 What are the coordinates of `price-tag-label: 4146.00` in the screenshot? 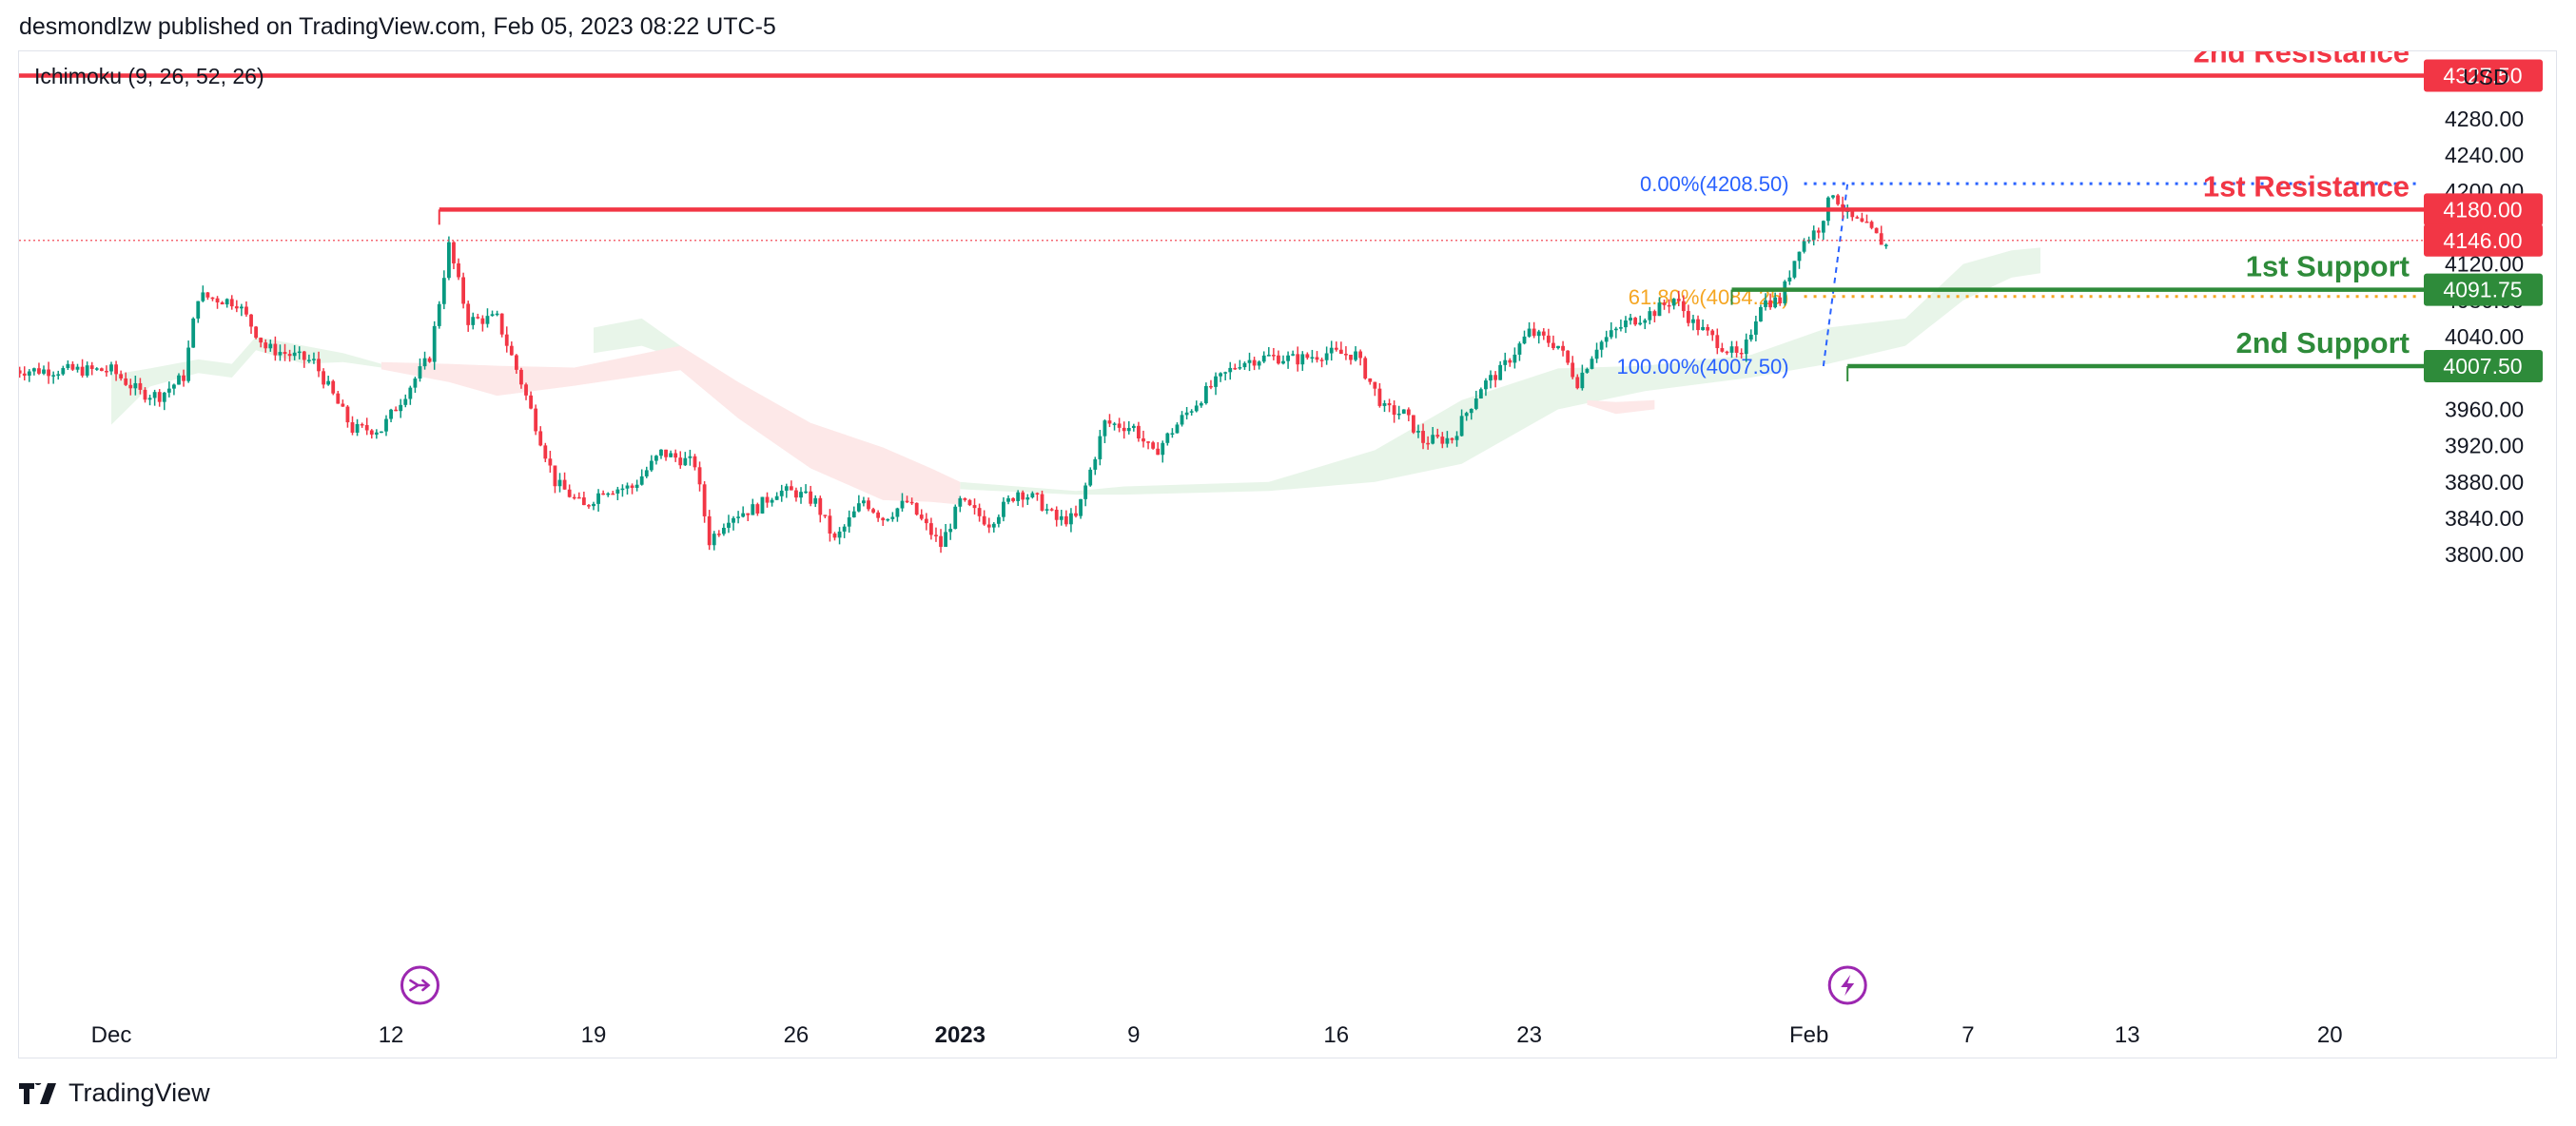 It's located at (2483, 240).